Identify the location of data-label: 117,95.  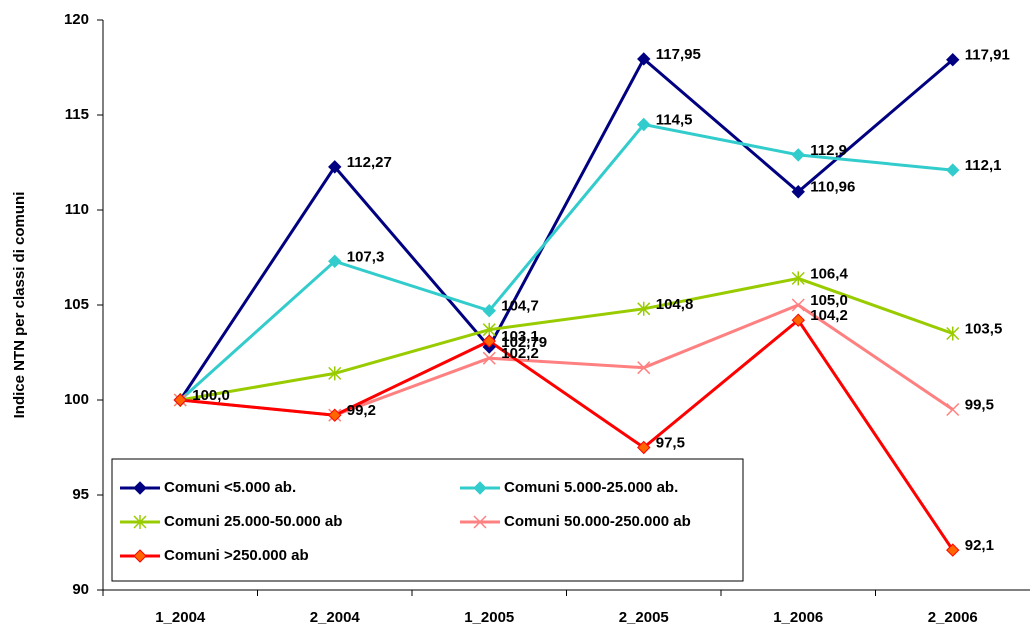
(678, 54).